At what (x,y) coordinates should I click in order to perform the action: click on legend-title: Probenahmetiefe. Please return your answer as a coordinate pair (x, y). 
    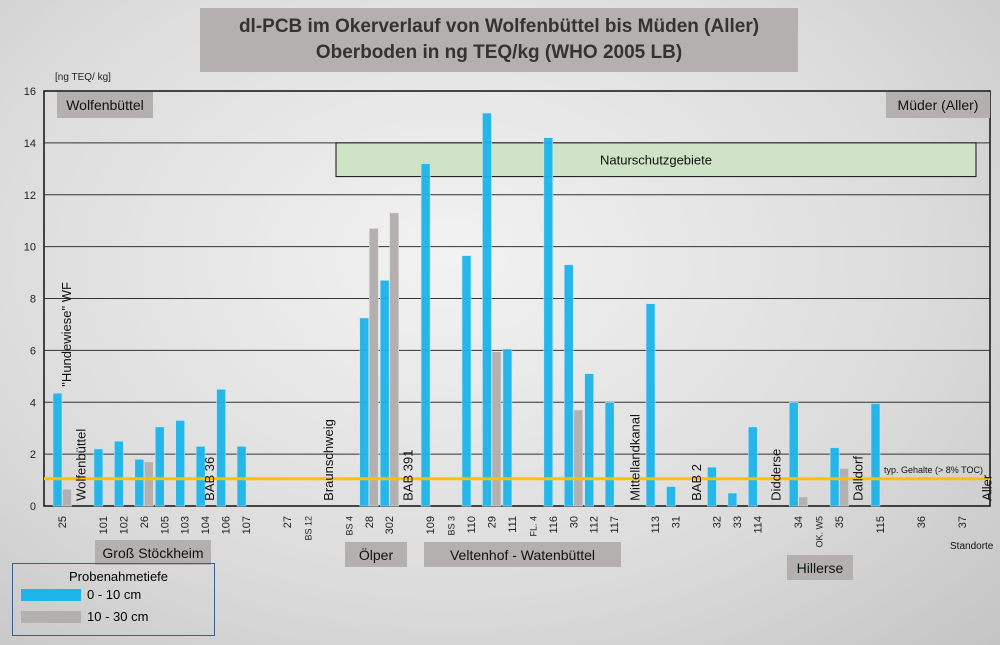
    Looking at the image, I should click on (119, 576).